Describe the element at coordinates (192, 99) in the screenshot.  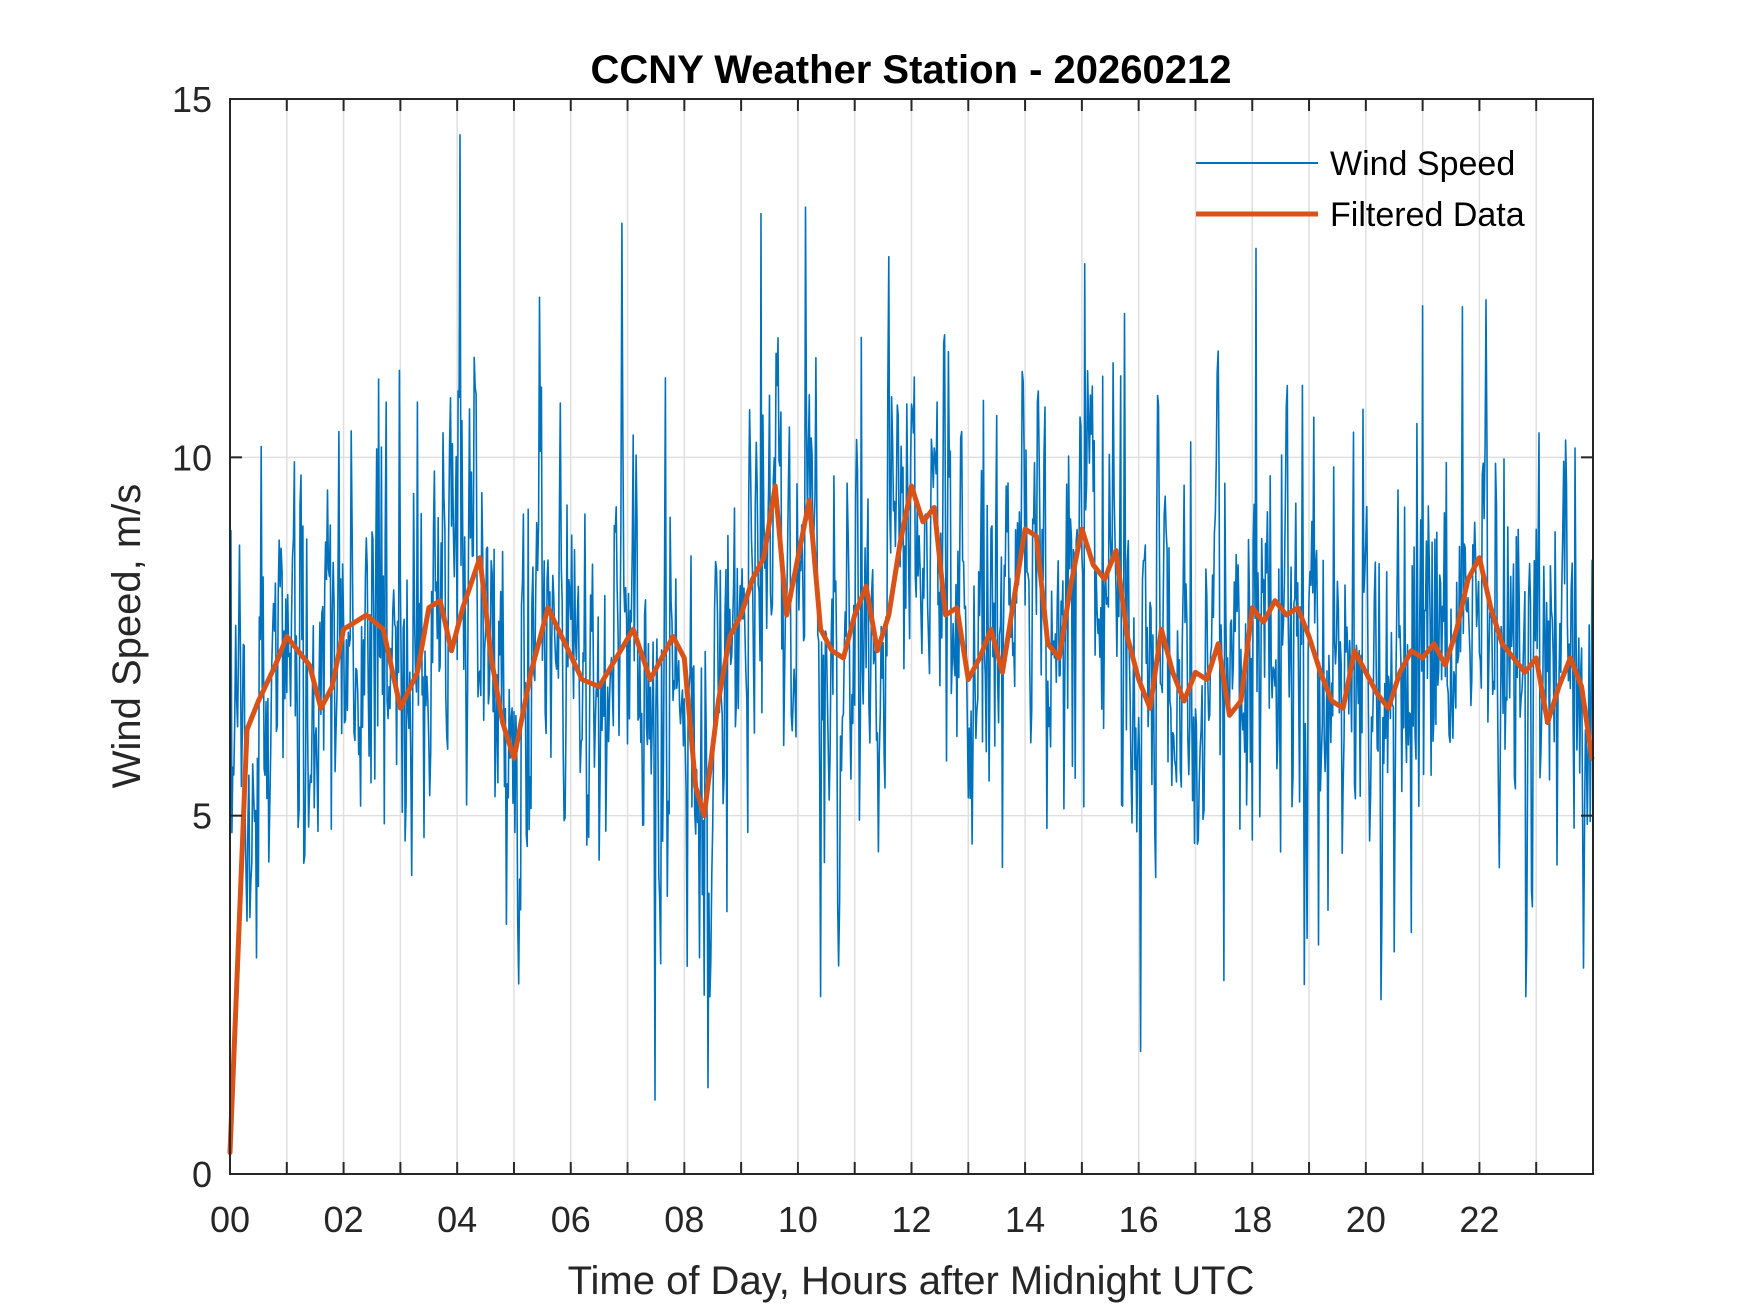
I see `y-tick-label: 15` at that location.